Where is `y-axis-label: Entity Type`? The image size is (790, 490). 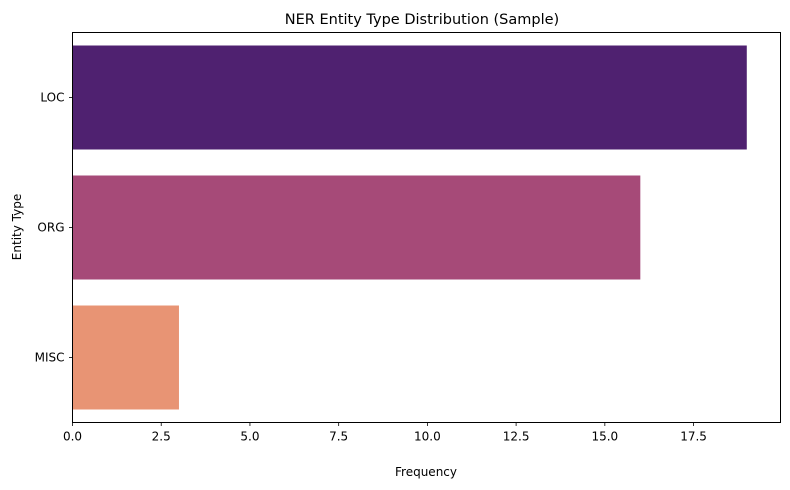
y-axis-label: Entity Type is located at coordinates (17, 227).